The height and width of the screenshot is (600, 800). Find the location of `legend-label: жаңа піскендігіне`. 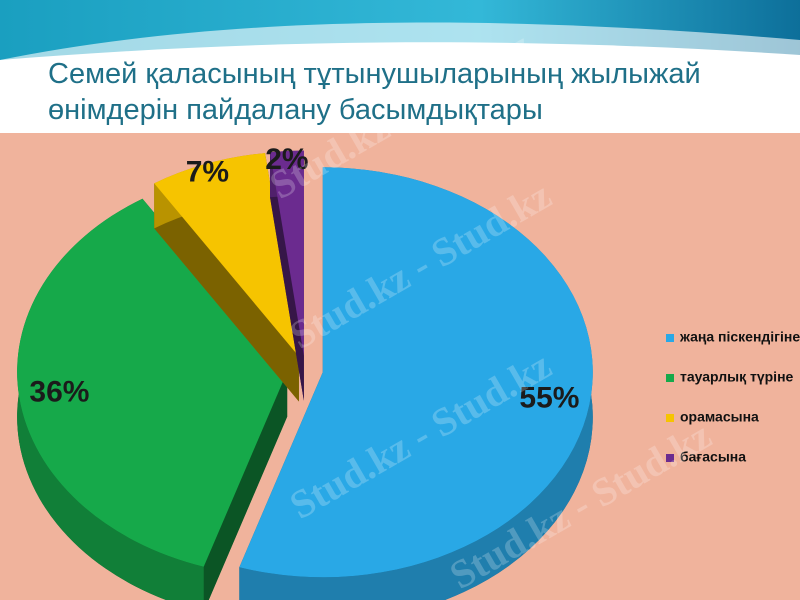

legend-label: жаңа піскендігіне is located at coordinates (739, 337).